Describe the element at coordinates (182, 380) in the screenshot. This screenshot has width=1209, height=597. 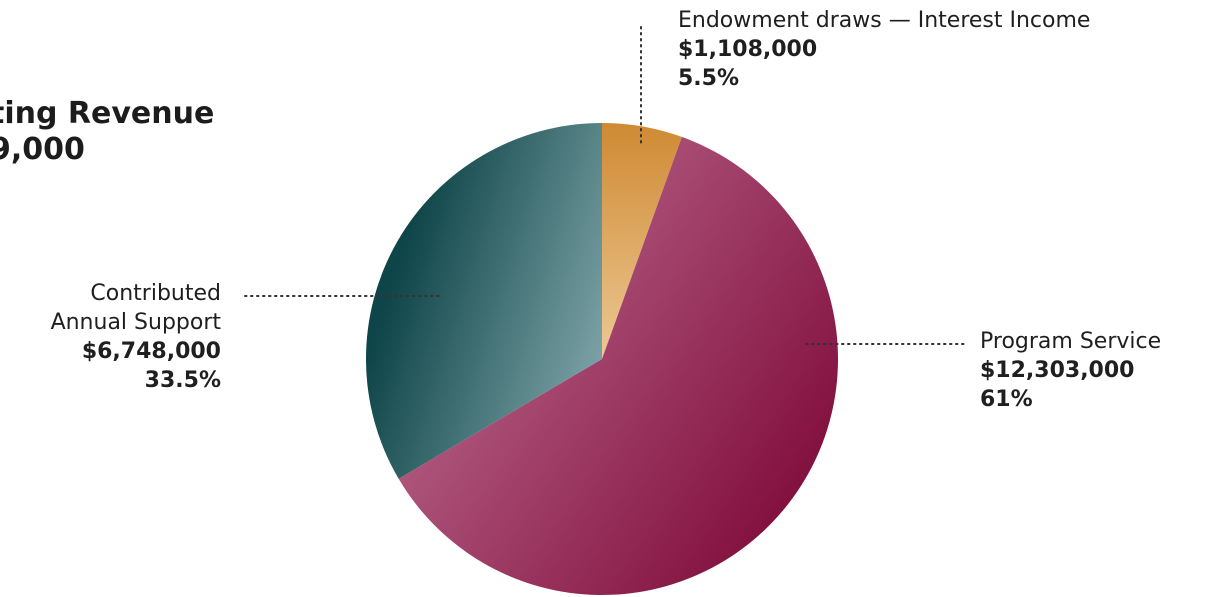
I see `slice-percent-contributed: 33.5%` at that location.